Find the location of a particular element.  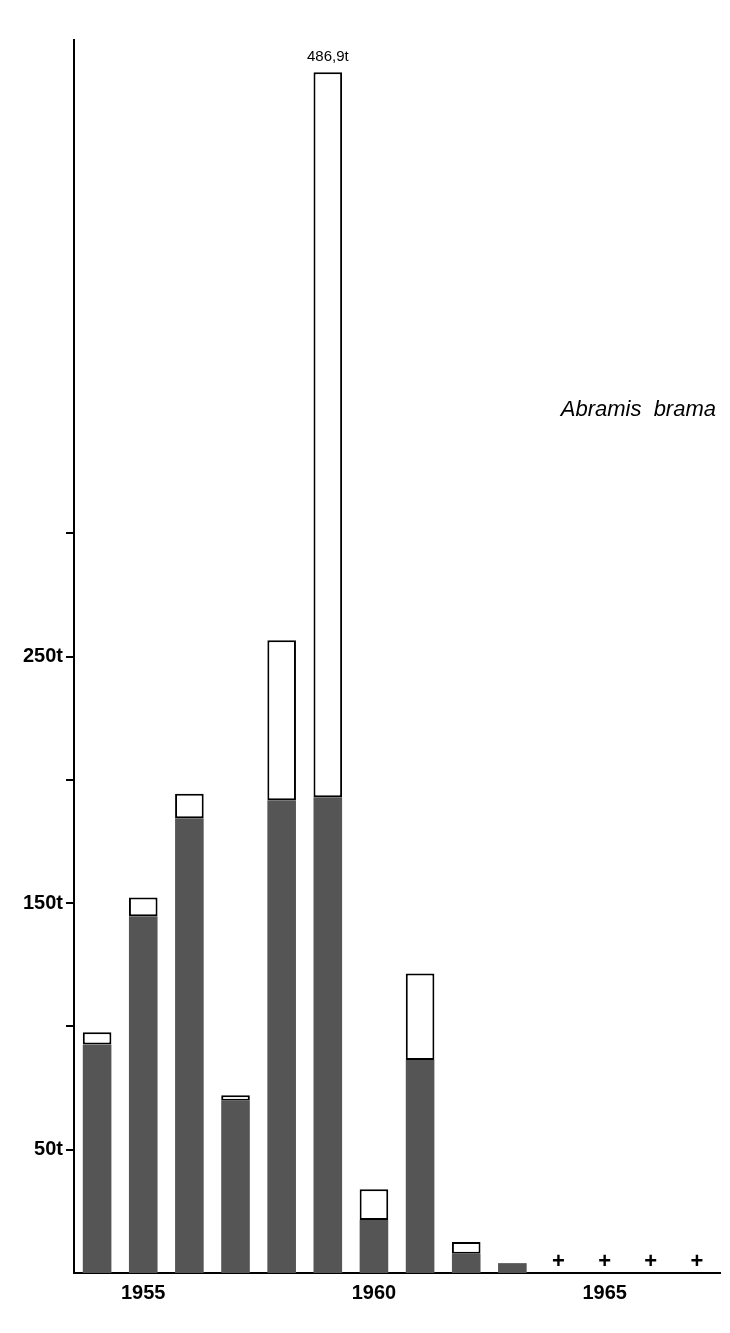

y-tick-label: 50t is located at coordinates (49, 1148).